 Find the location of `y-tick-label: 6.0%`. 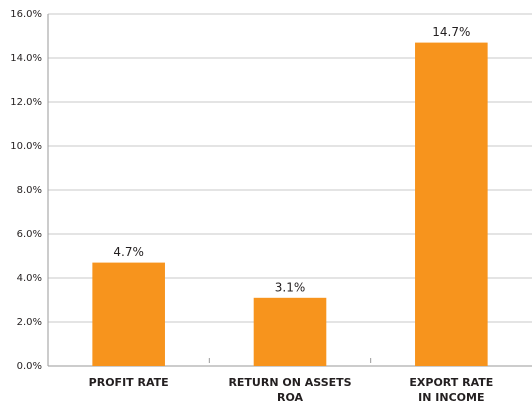

y-tick-label: 6.0% is located at coordinates (29, 234).